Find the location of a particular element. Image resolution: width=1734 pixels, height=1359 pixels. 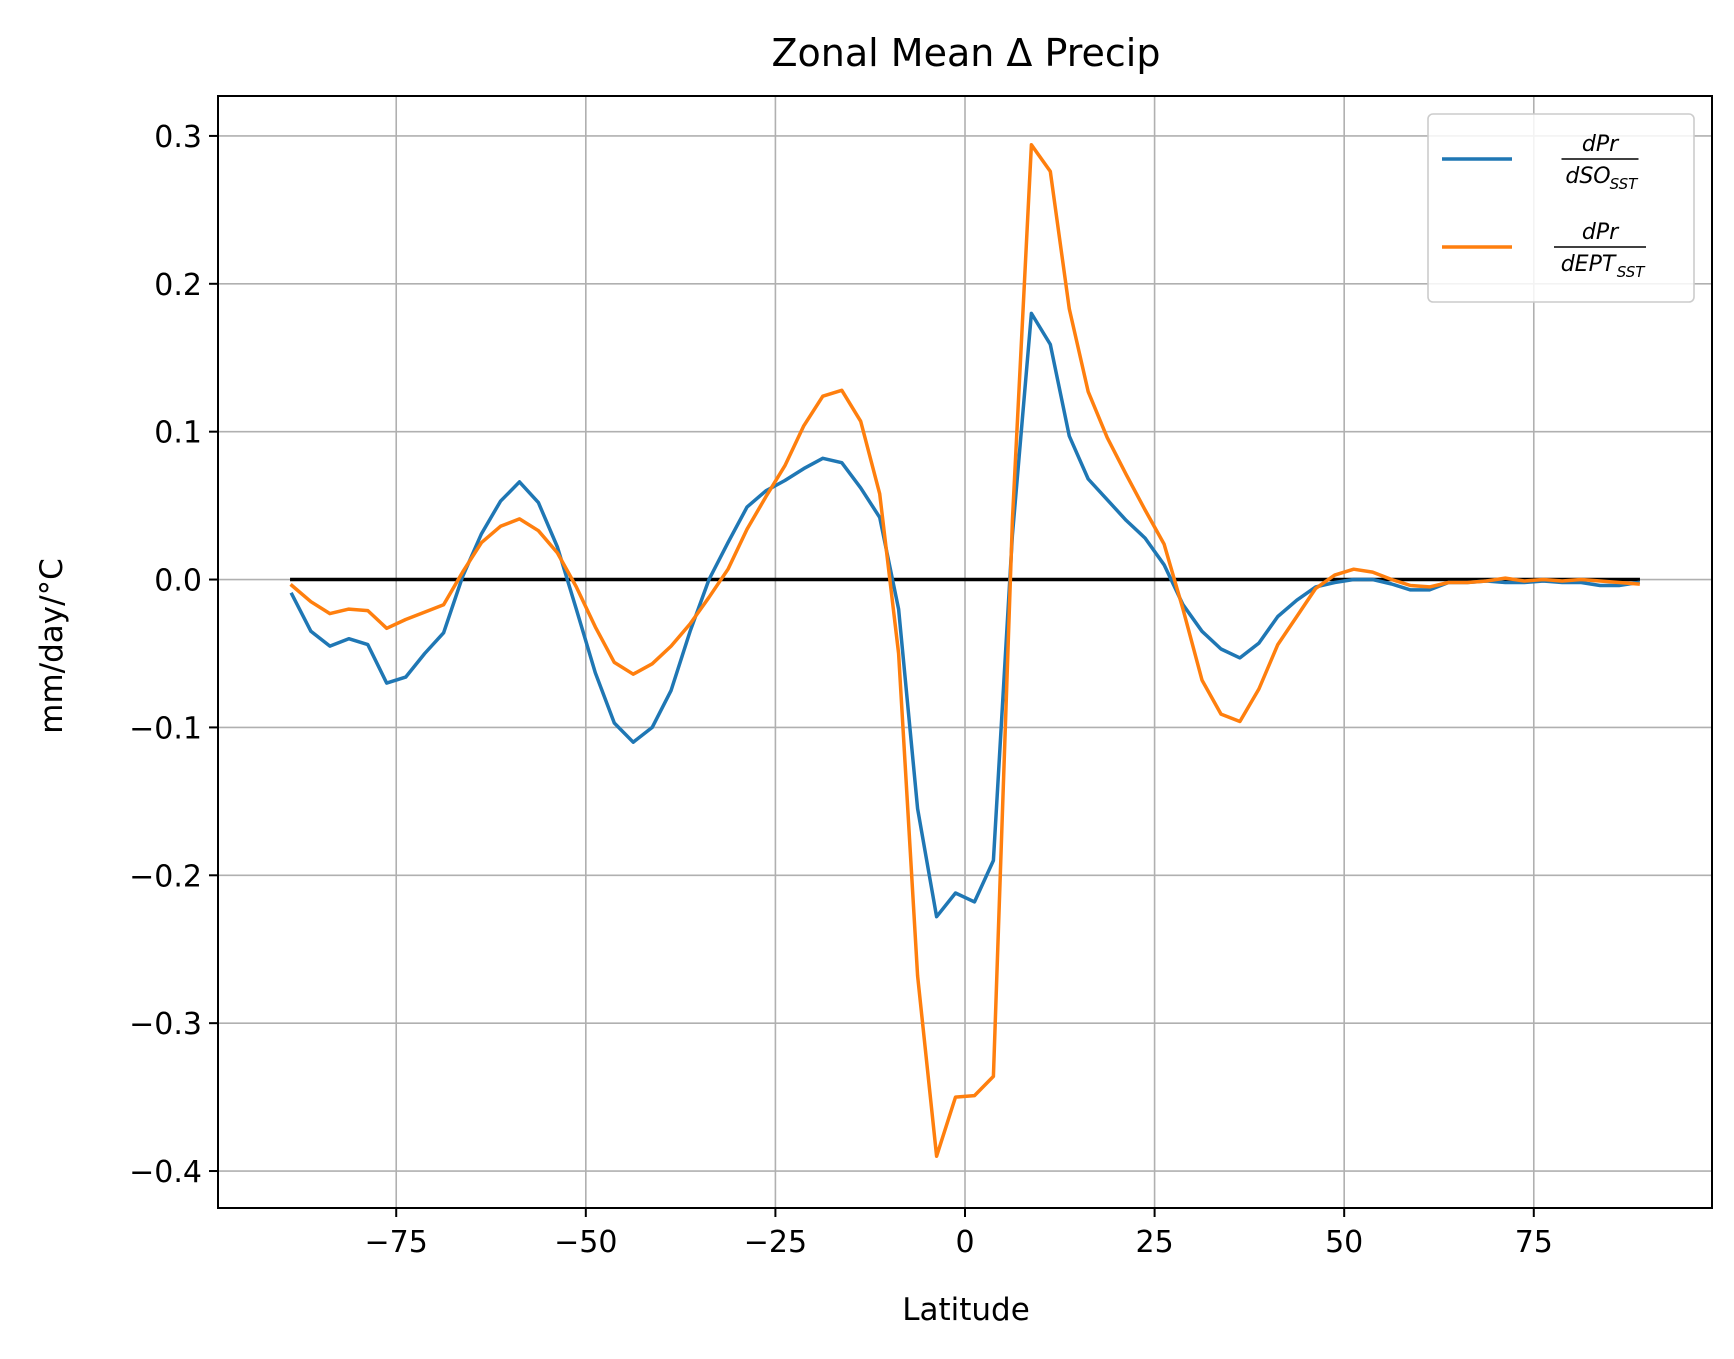

legend-denominator-2: dEPT is located at coordinates (1589, 264).